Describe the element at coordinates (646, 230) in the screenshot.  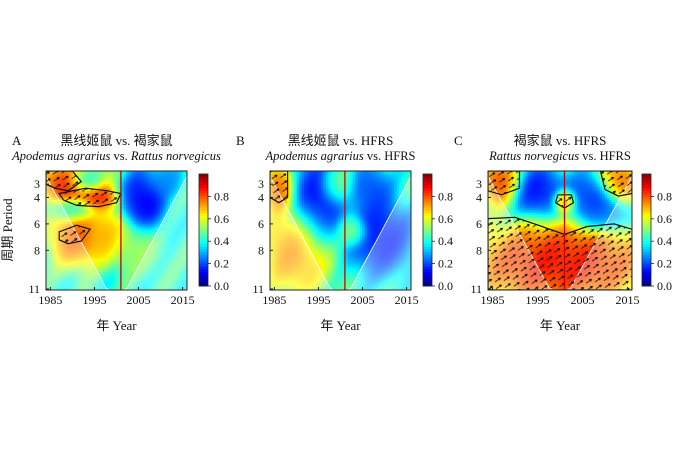
I see `colorbar-frame` at that location.